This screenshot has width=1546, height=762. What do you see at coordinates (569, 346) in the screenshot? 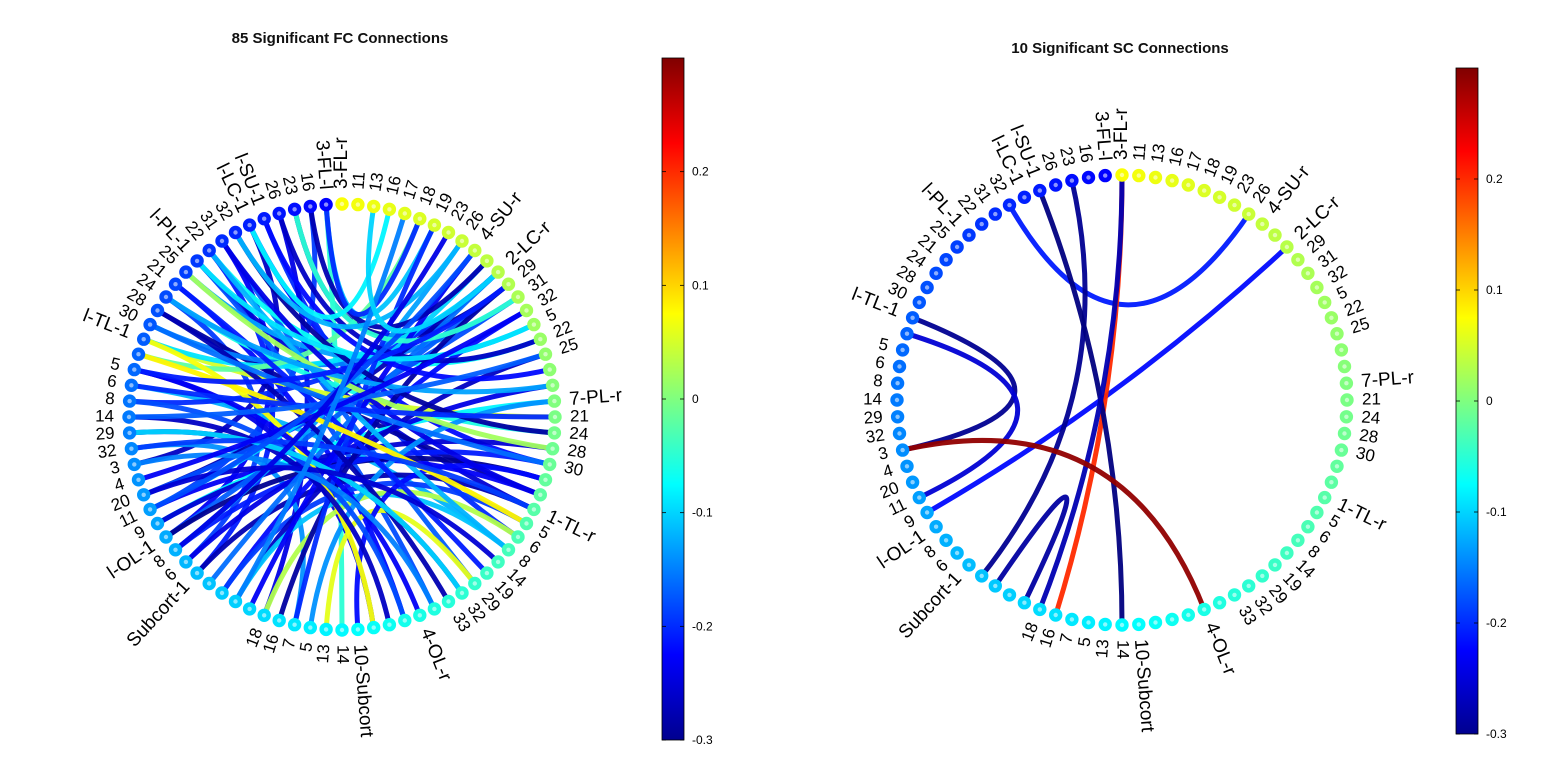
I see `node-label: 25` at bounding box center [569, 346].